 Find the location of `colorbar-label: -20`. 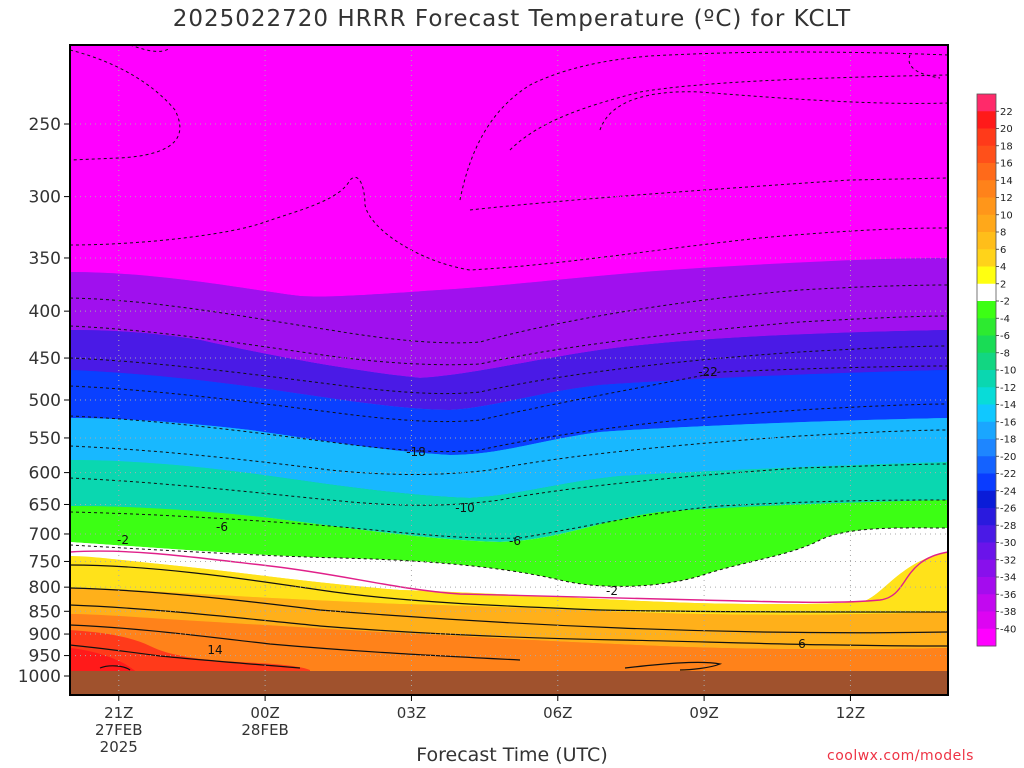

colorbar-label: -20 is located at coordinates (1008, 457).